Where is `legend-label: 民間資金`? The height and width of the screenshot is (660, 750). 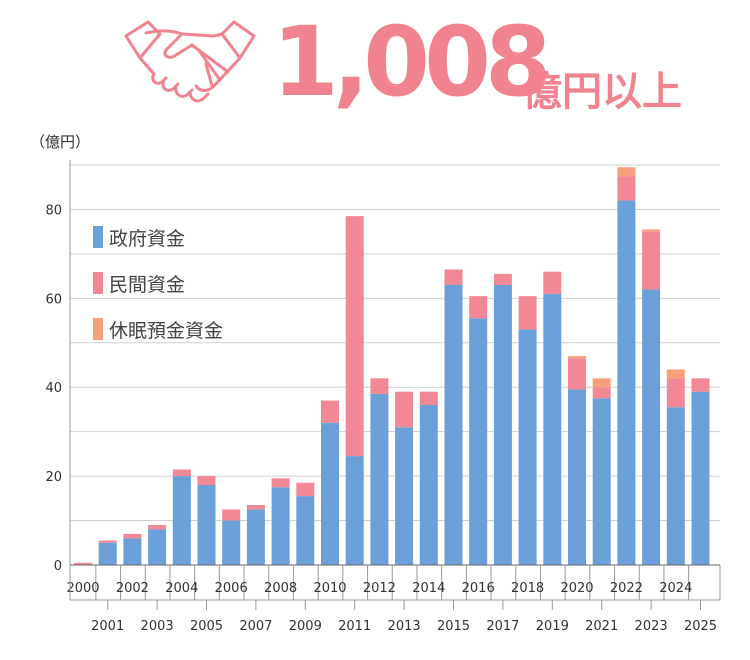
legend-label: 民間資金 is located at coordinates (147, 284).